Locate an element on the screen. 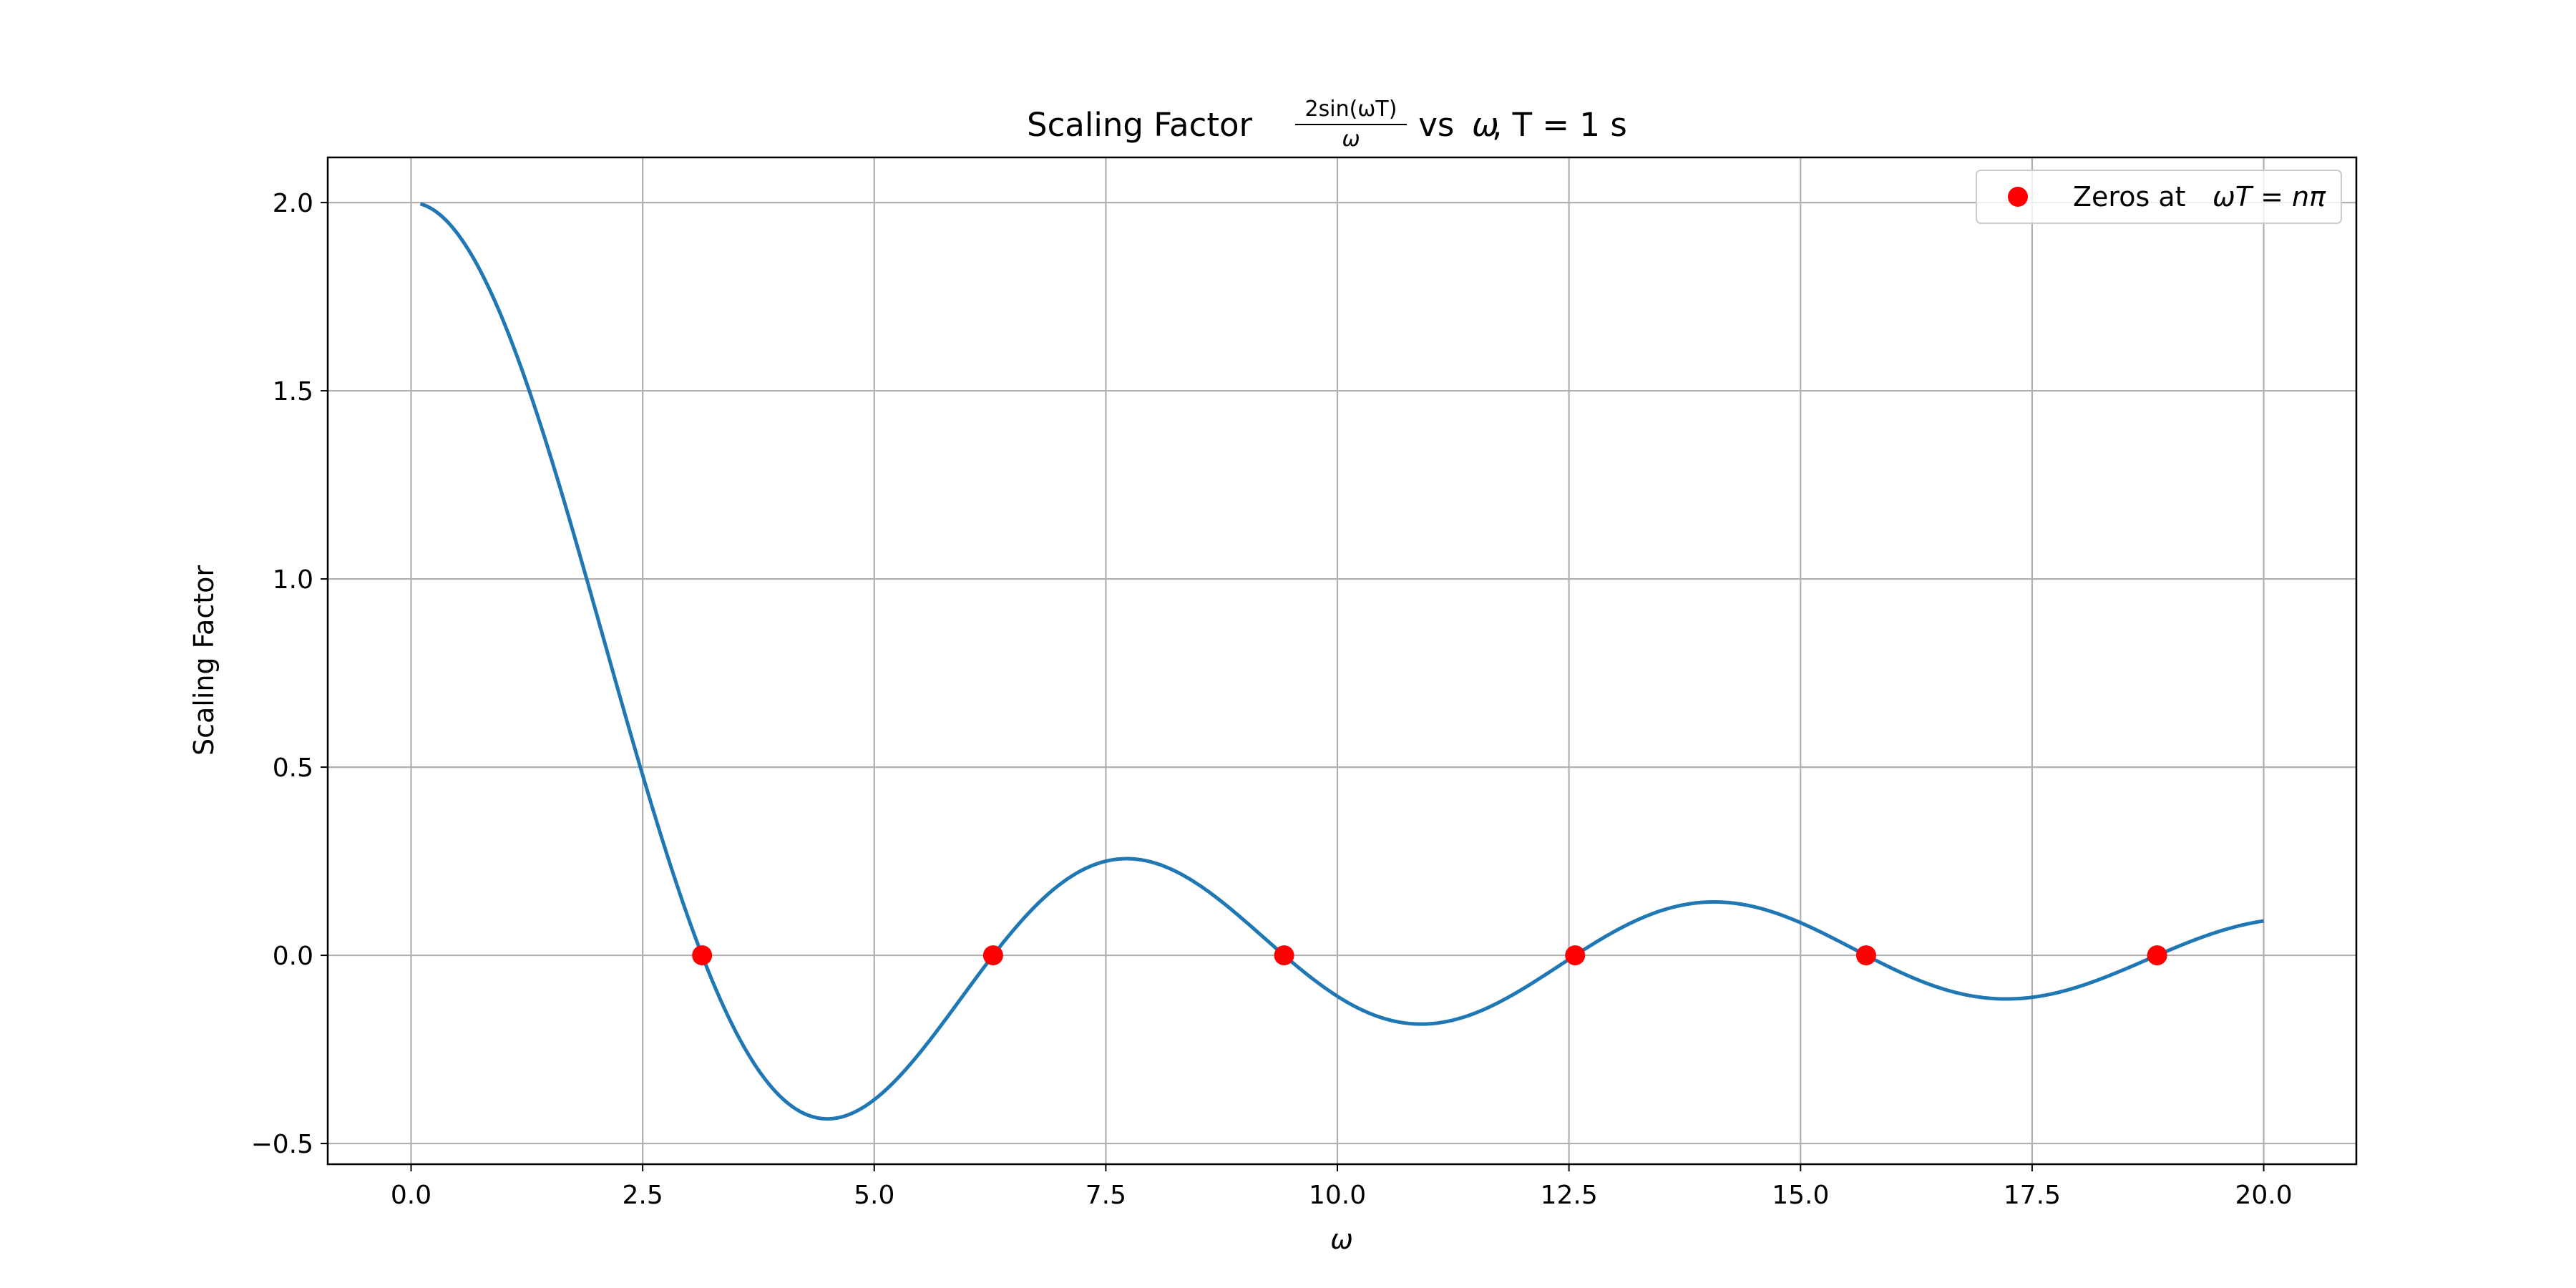  x-tick-label: 10.0 is located at coordinates (1337, 1195).